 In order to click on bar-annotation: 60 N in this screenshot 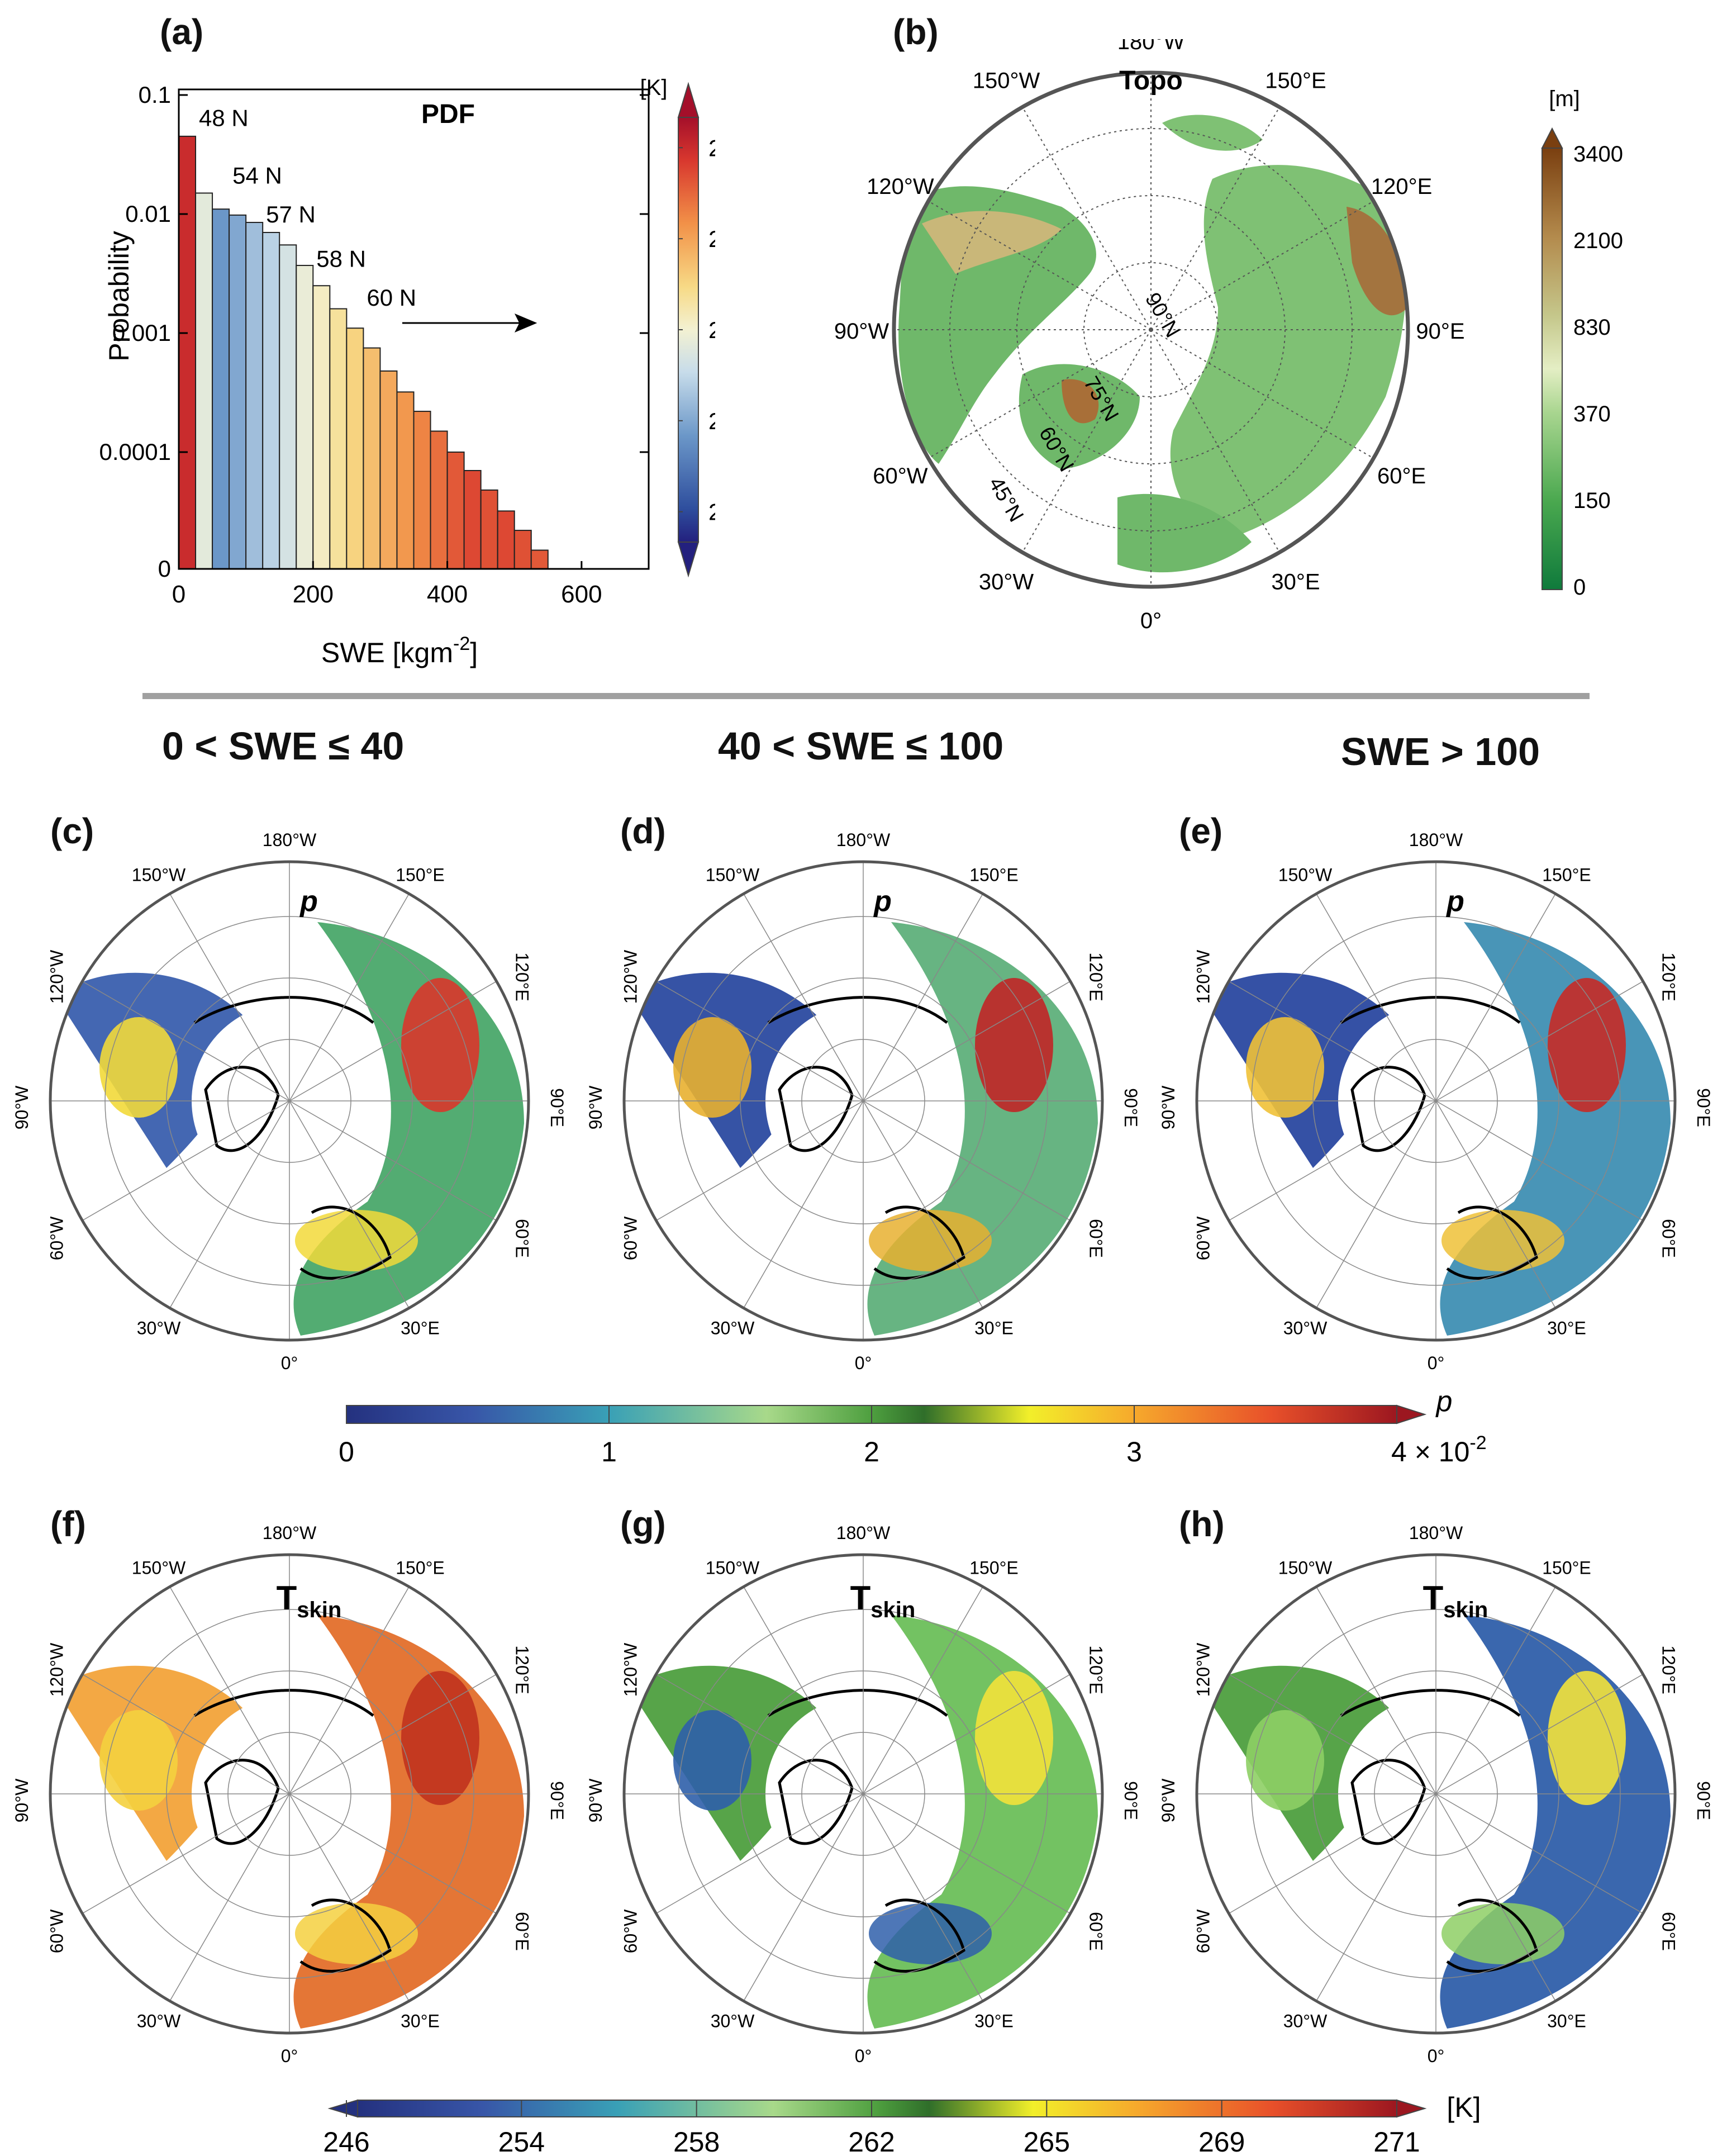, I will do `click(391, 297)`.